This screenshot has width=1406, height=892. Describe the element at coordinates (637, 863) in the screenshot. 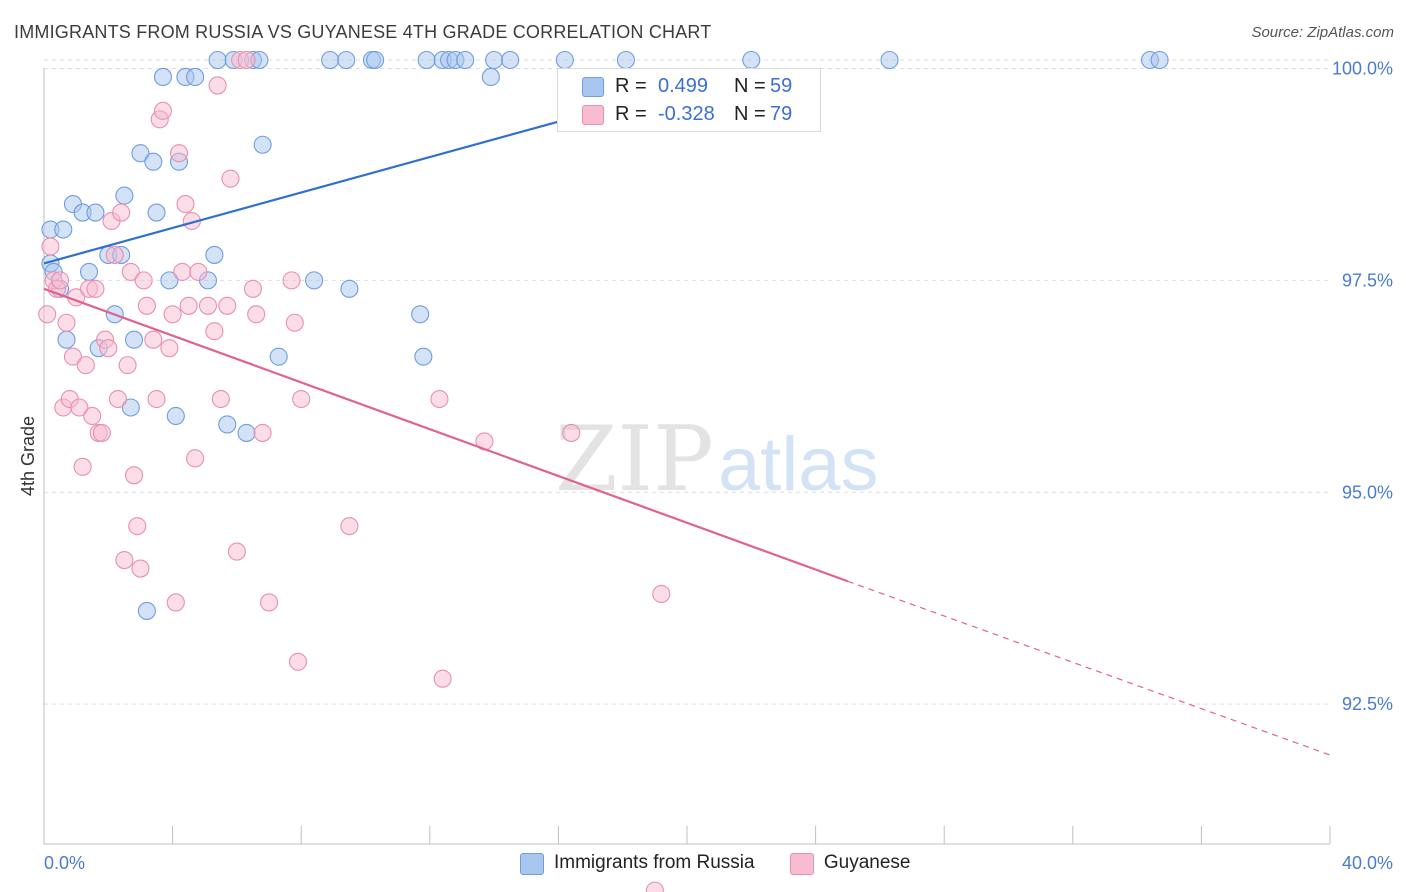

I see `legend-item-russia: Immigrants from Russia` at that location.